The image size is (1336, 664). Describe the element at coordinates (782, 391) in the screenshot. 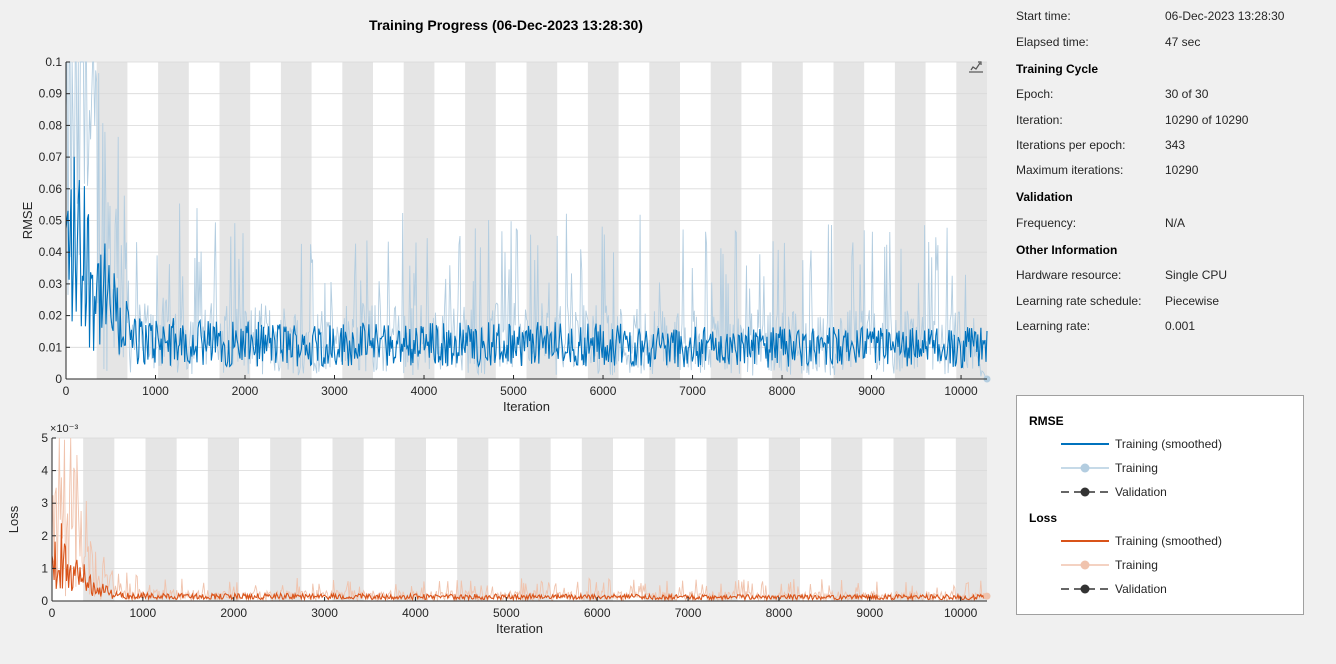

I see `rmse-x-tick-label: 8000` at that location.